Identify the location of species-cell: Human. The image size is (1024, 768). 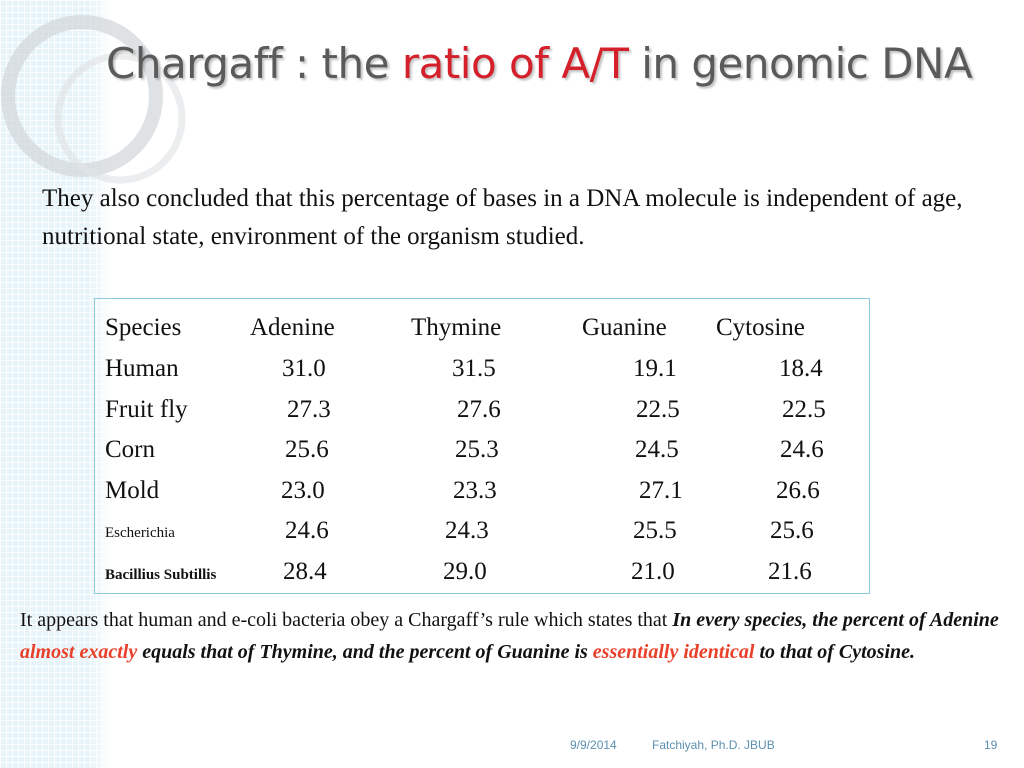
(142, 368).